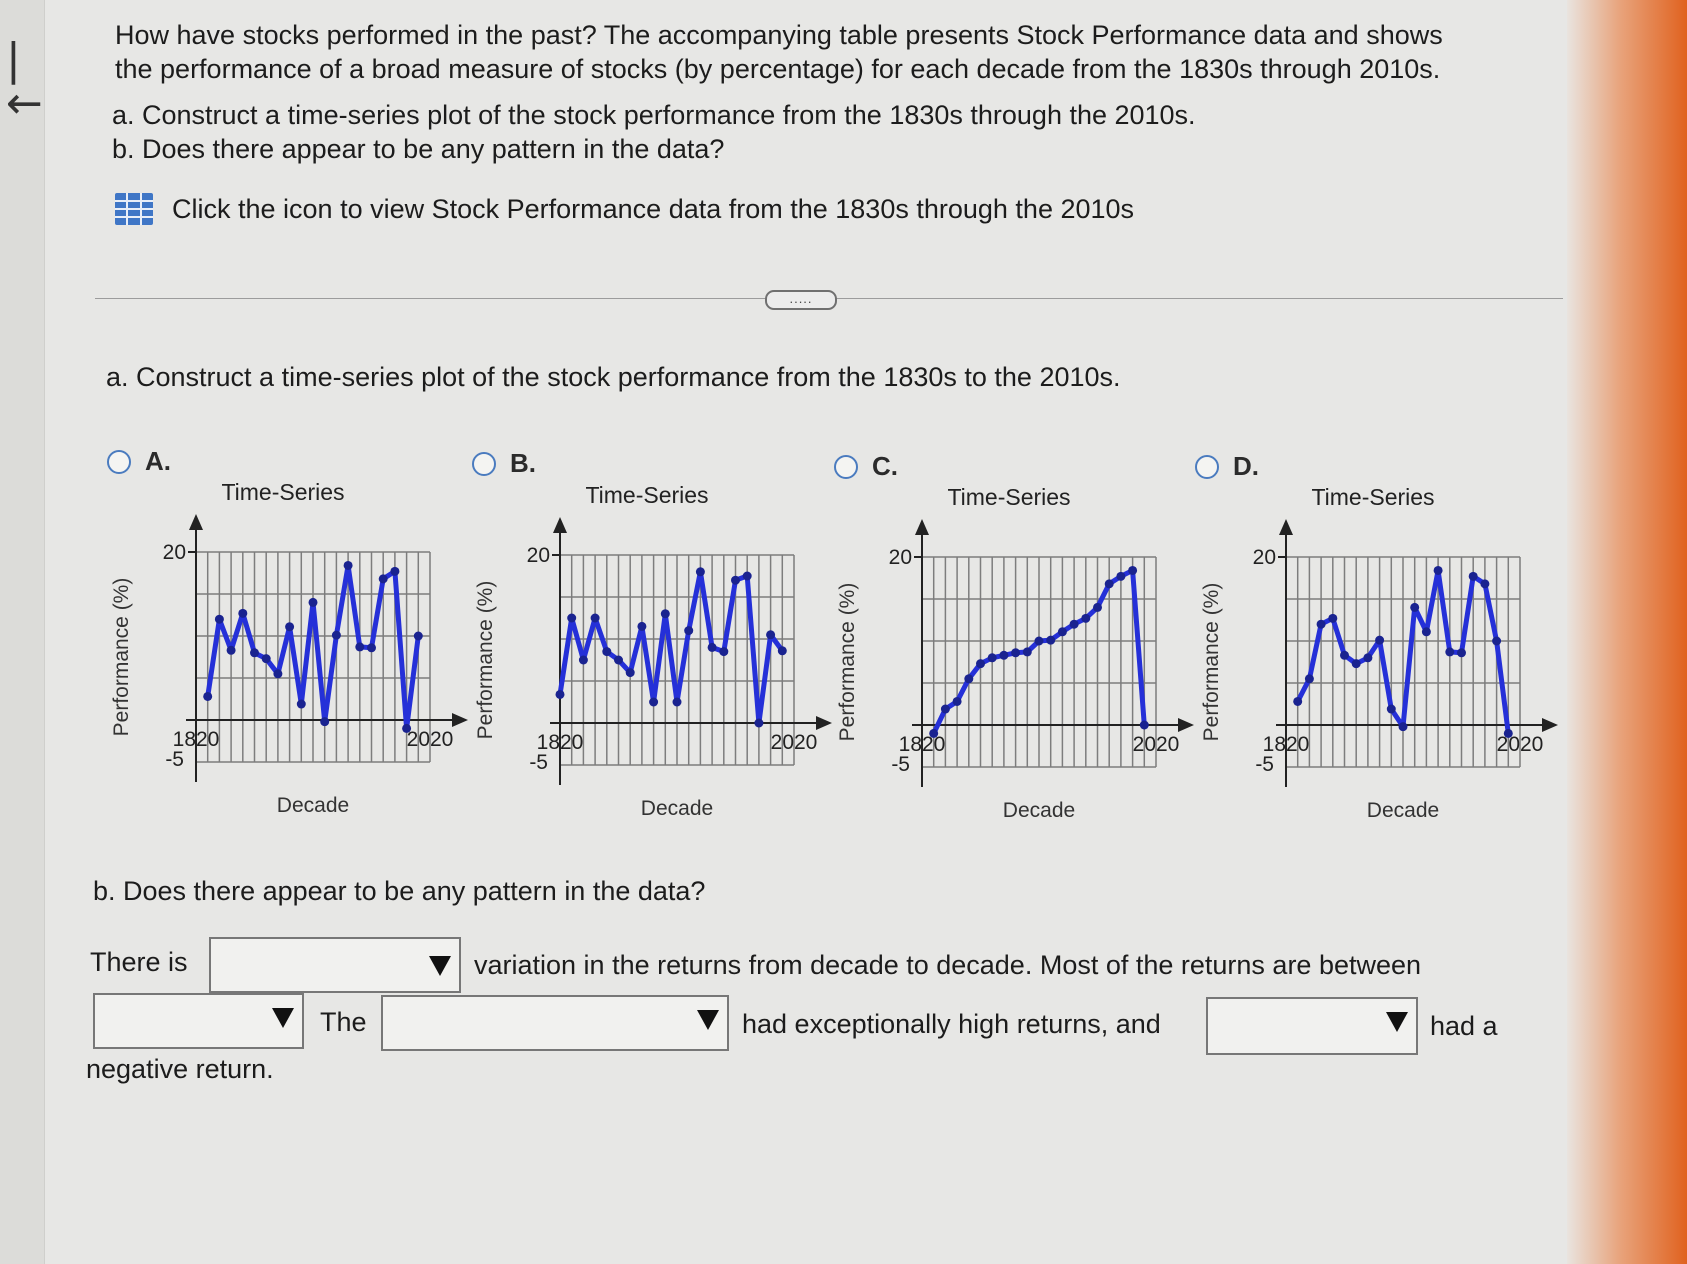 This screenshot has width=1687, height=1264. I want to click on x-tick-label: 1820, so click(196, 739).